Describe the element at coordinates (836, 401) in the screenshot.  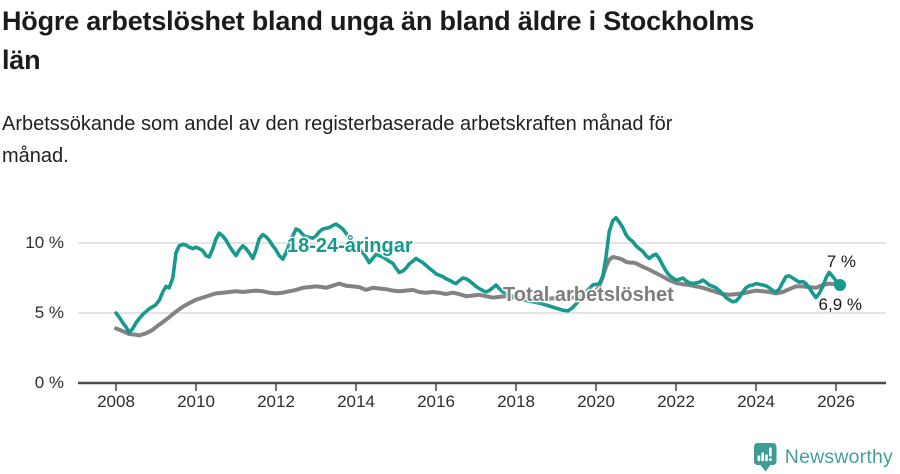
I see `x-axis-tick-label: 2026` at that location.